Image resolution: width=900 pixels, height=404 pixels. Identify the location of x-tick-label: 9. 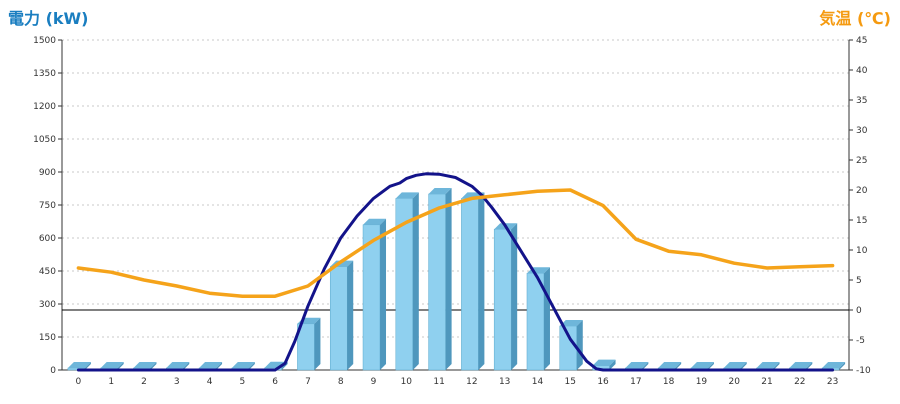
(374, 382).